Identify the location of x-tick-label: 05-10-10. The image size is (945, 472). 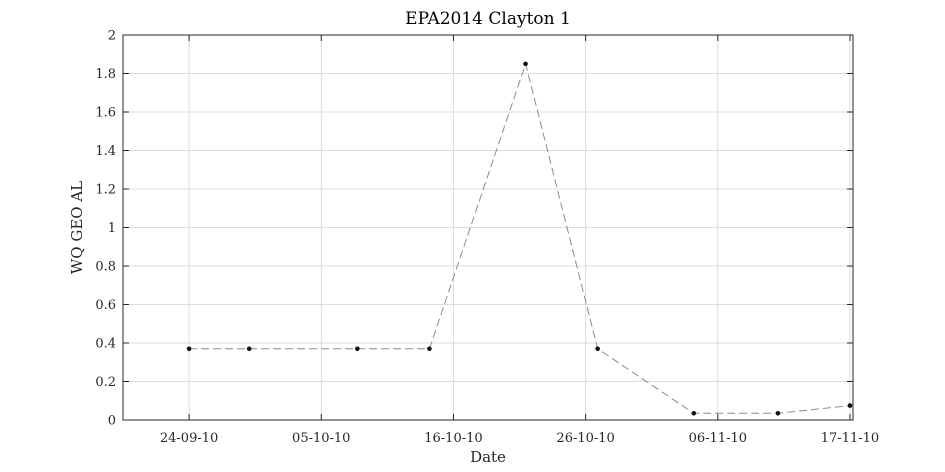
(321, 438).